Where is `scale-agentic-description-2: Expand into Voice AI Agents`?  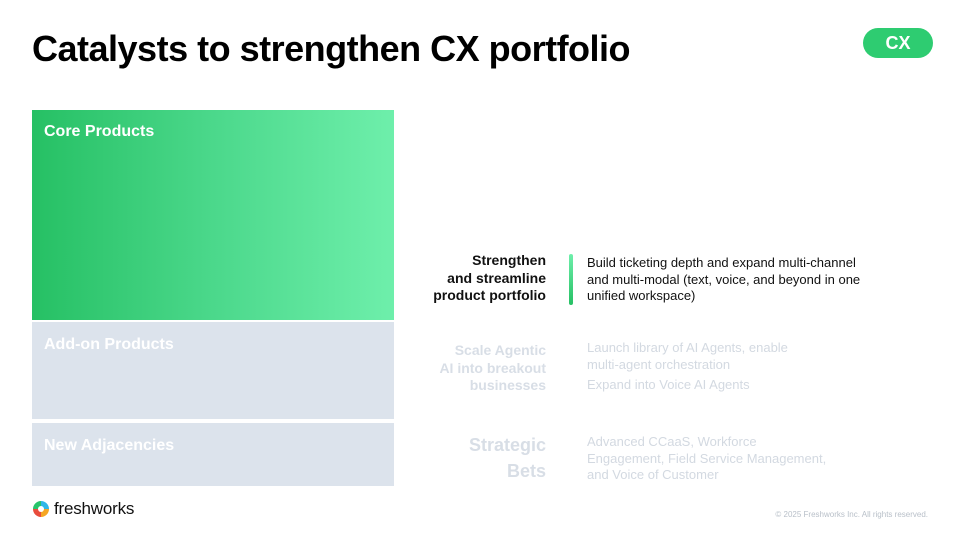 scale-agentic-description-2: Expand into Voice AI Agents is located at coordinates (668, 384).